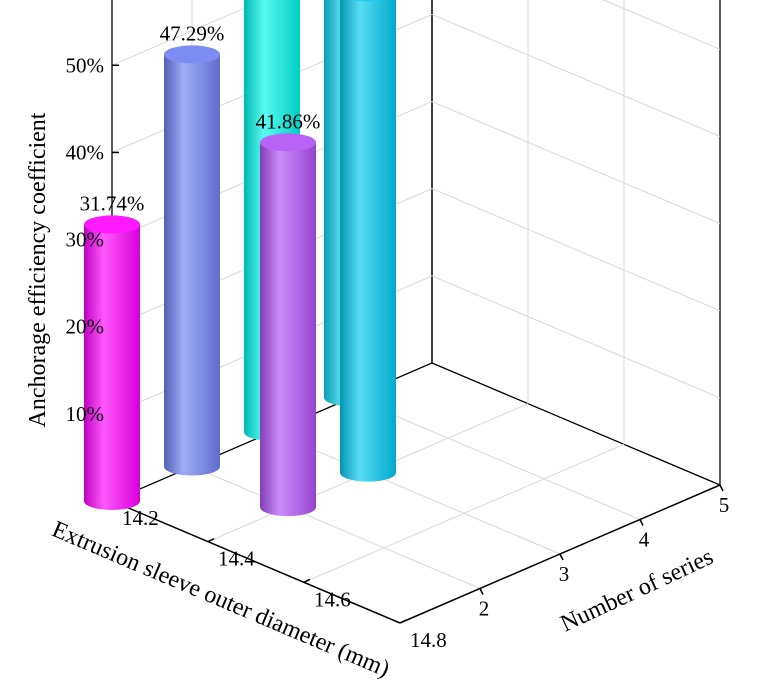 The width and height of the screenshot is (757, 699). What do you see at coordinates (85, 414) in the screenshot?
I see `z-tick-label: 10%` at bounding box center [85, 414].